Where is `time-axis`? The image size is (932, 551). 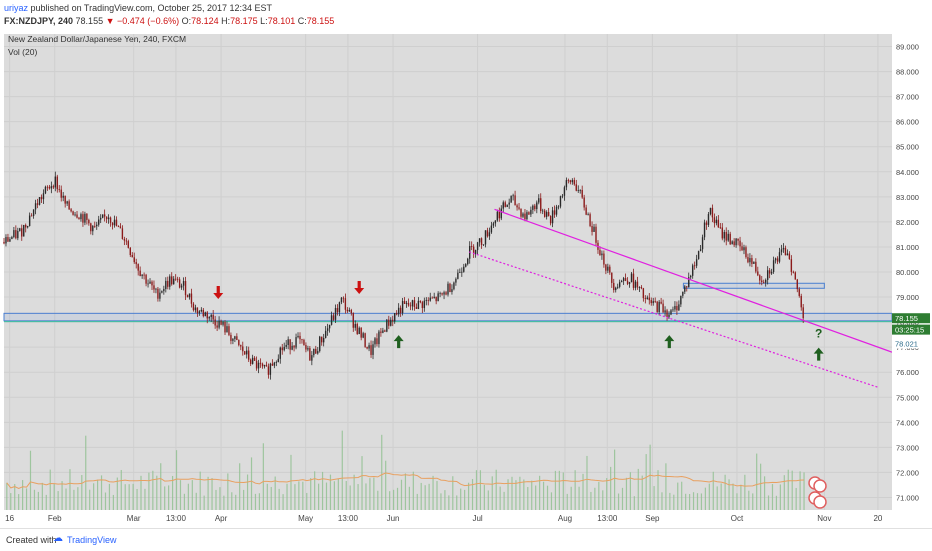 time-axis is located at coordinates (448, 518).